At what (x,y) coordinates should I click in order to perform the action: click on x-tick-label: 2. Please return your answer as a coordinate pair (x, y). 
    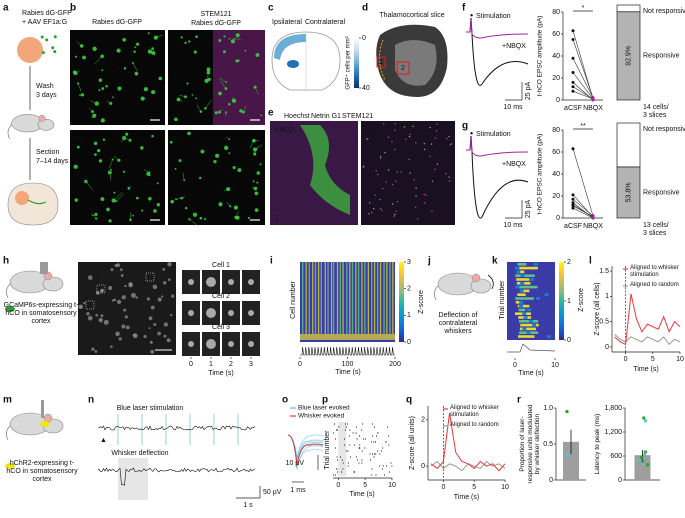
    Looking at the image, I should click on (231, 364).